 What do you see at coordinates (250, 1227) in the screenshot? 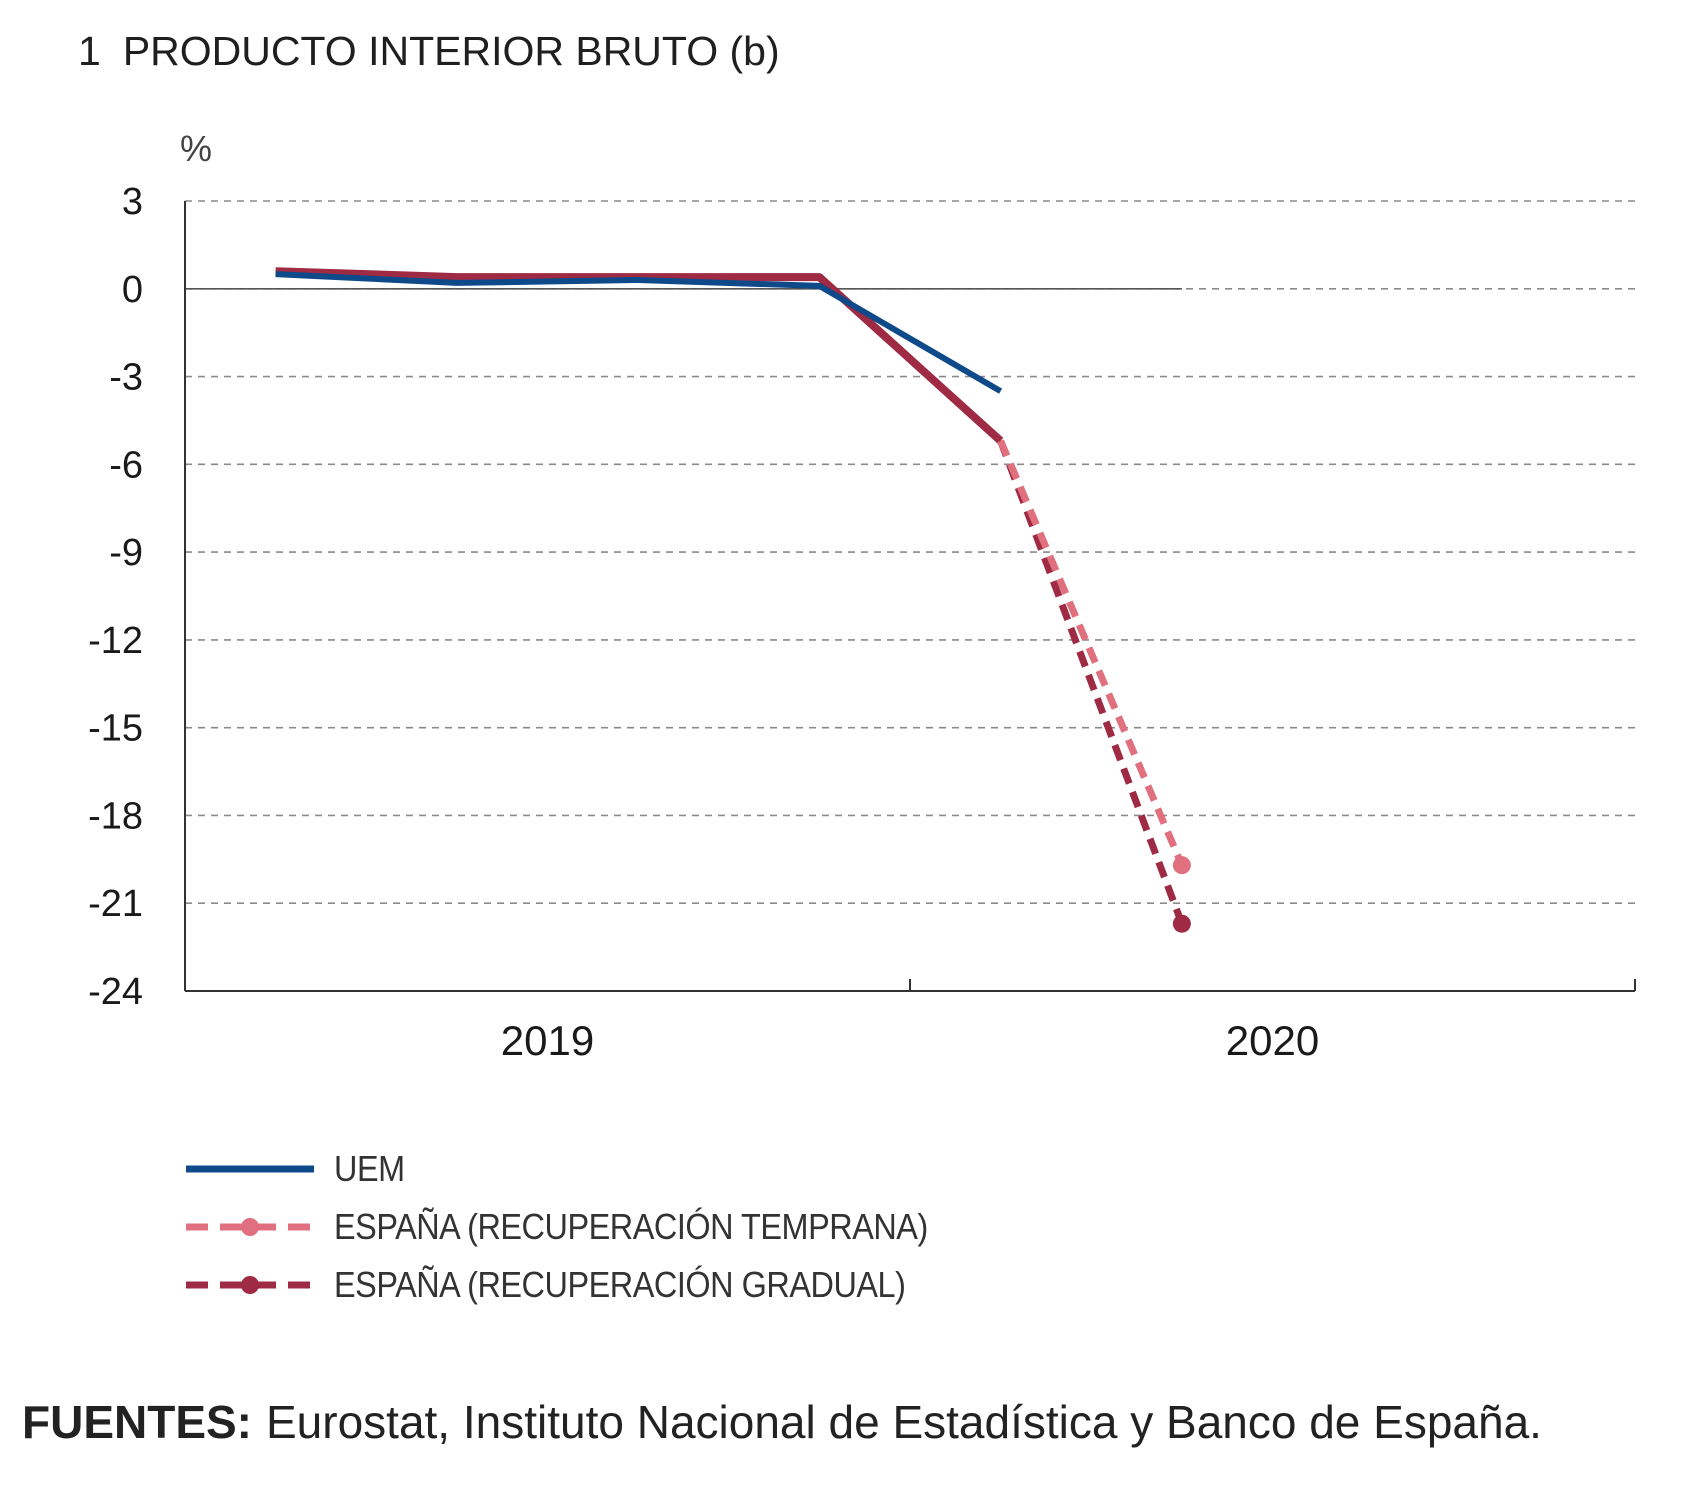
I see `legend-swatch-espana-temprana` at bounding box center [250, 1227].